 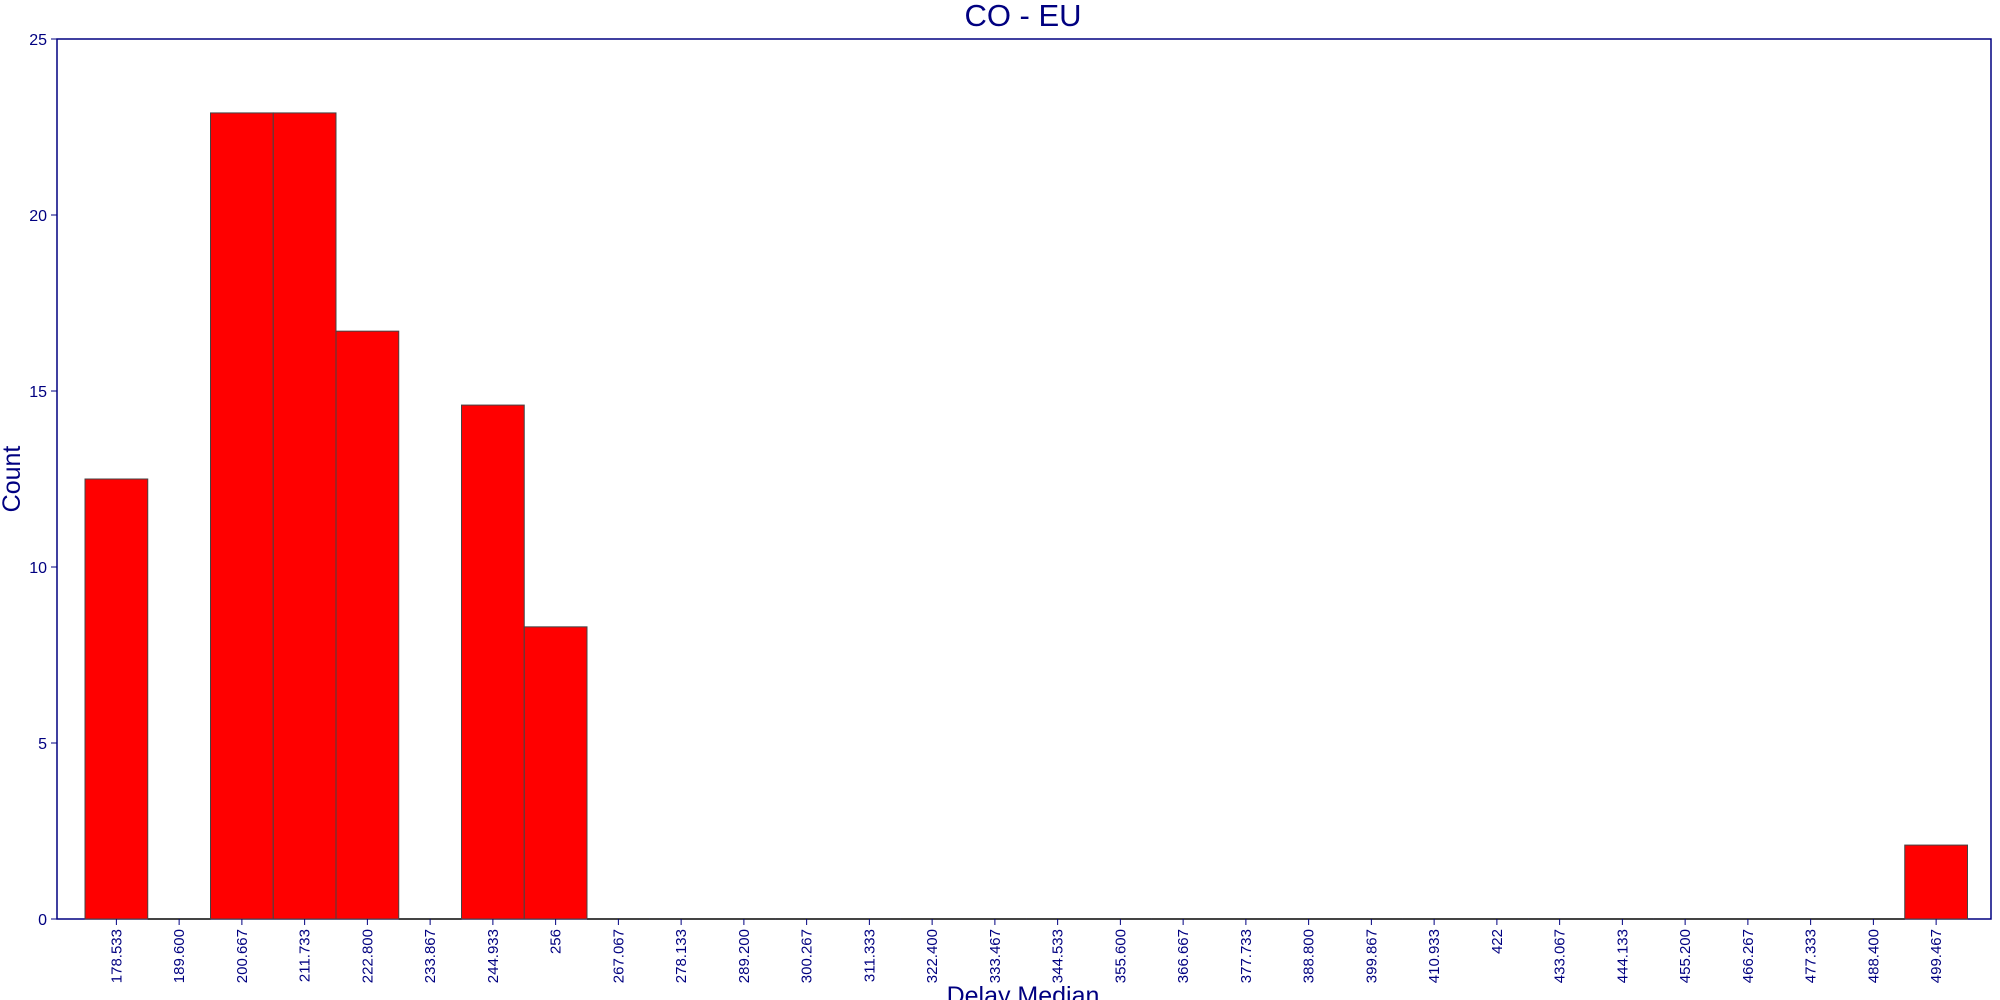 I want to click on x-tick-label: 200.667, so click(x=242, y=956).